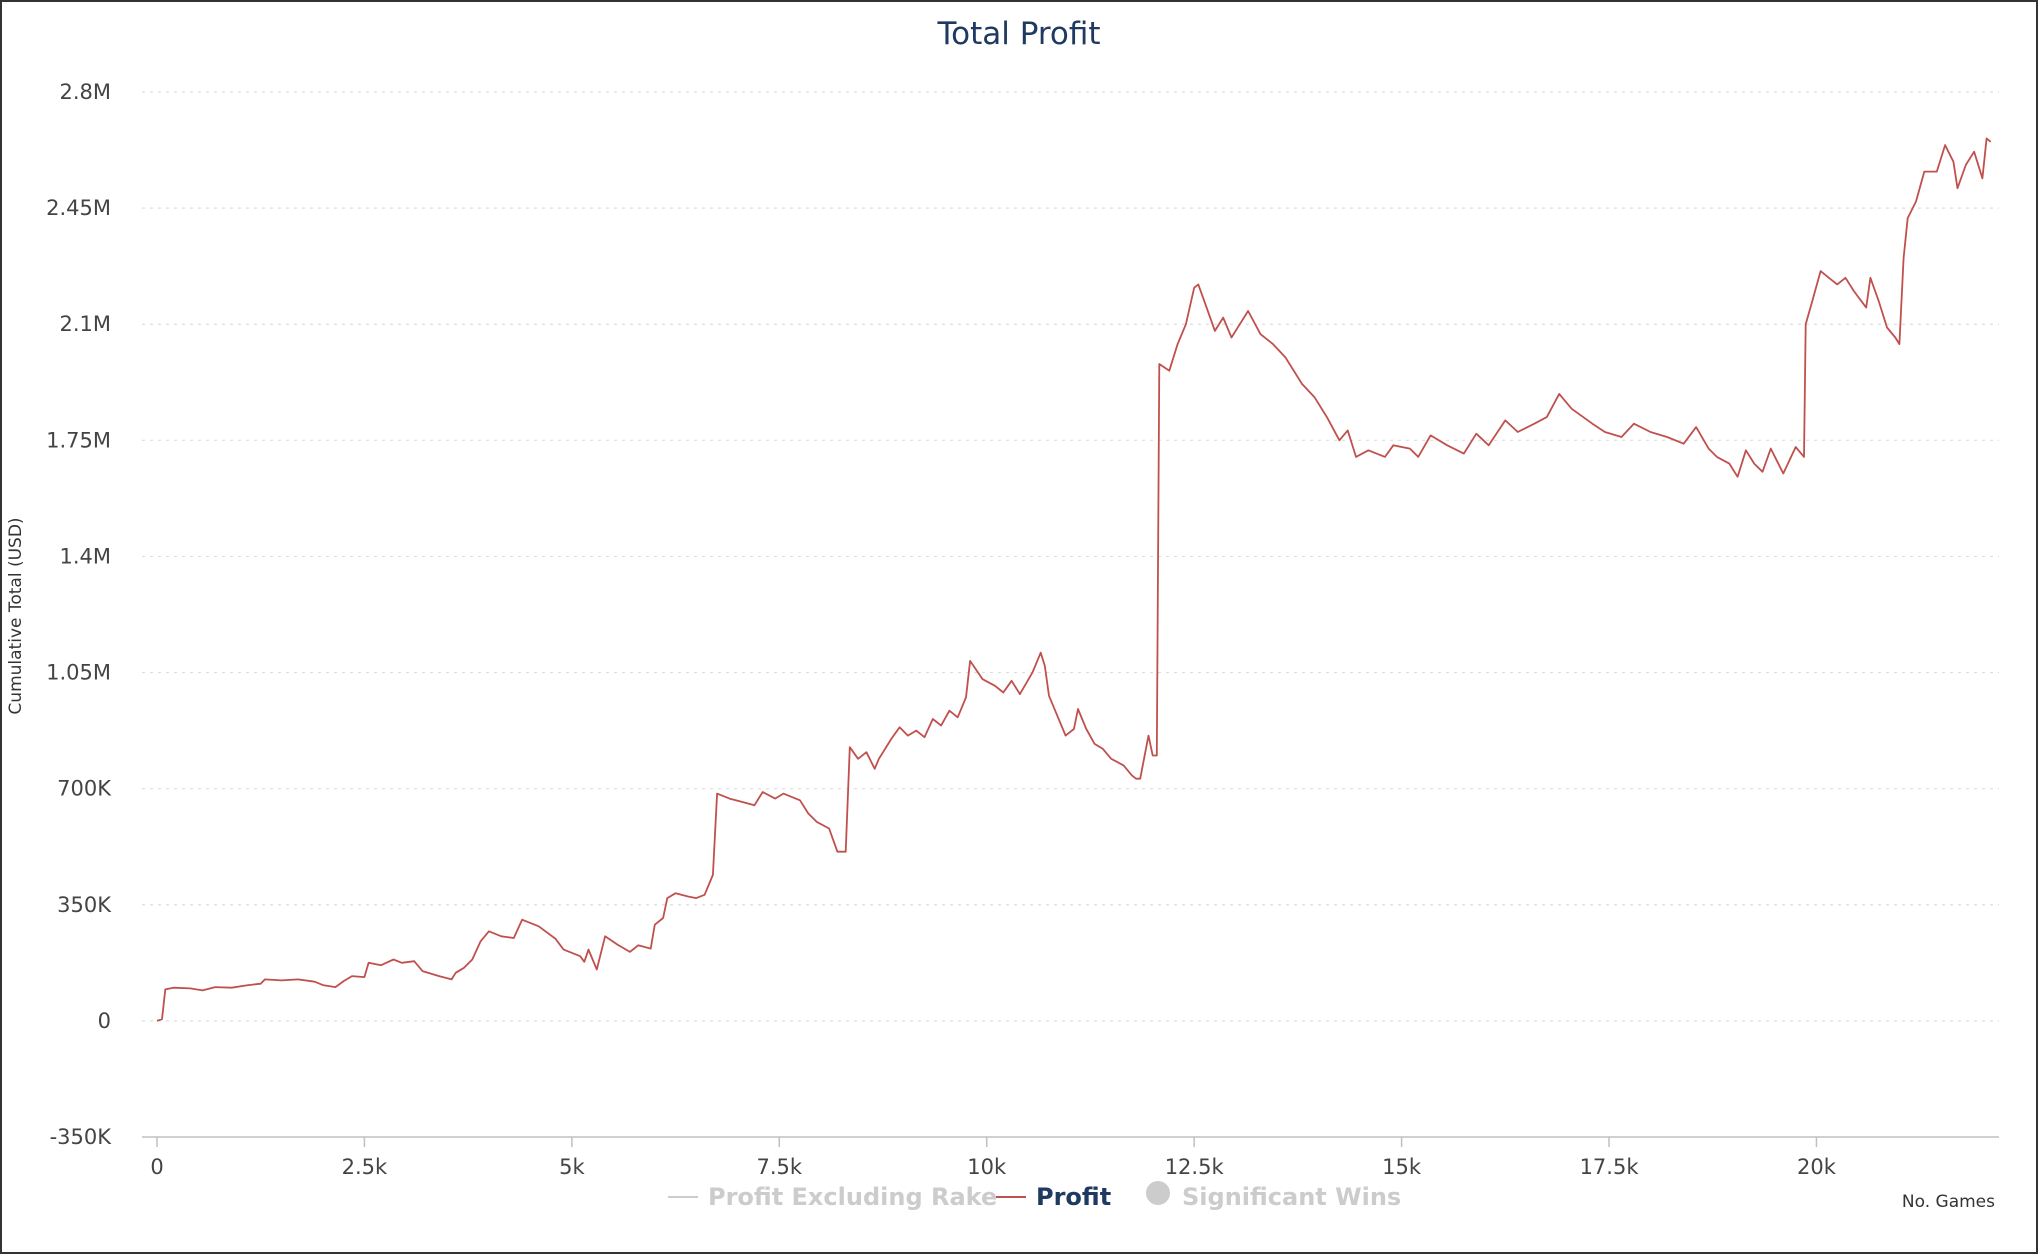  What do you see at coordinates (84, 789) in the screenshot?
I see `y-tick-label: 700K` at bounding box center [84, 789].